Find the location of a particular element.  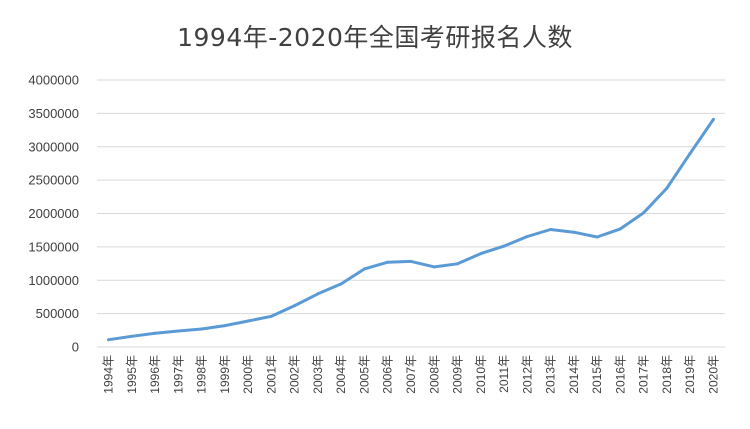

x-tick-label: 2003年 is located at coordinates (318, 374).